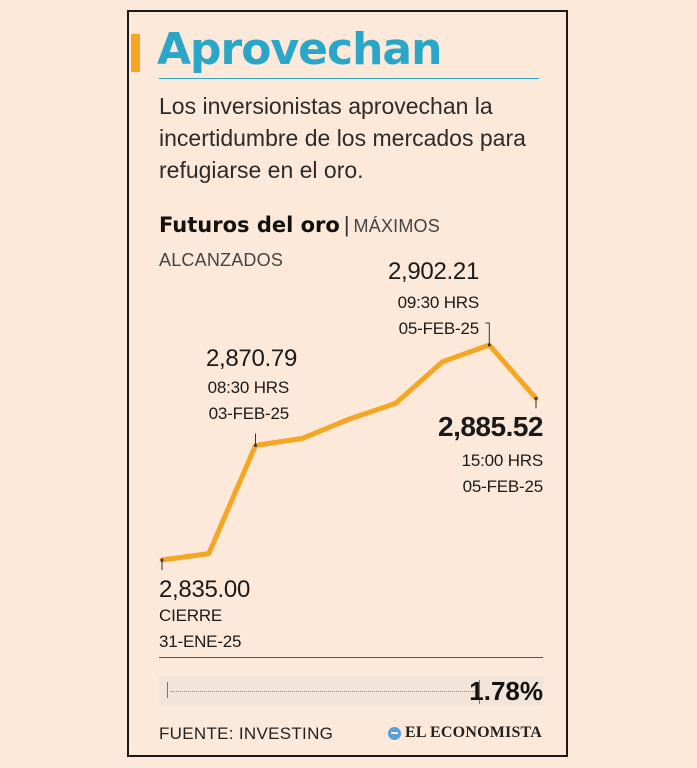 The height and width of the screenshot is (768, 697). Describe the element at coordinates (248, 387) in the screenshot. I see `annotation-time-feb3: 08:30 HRS` at that location.